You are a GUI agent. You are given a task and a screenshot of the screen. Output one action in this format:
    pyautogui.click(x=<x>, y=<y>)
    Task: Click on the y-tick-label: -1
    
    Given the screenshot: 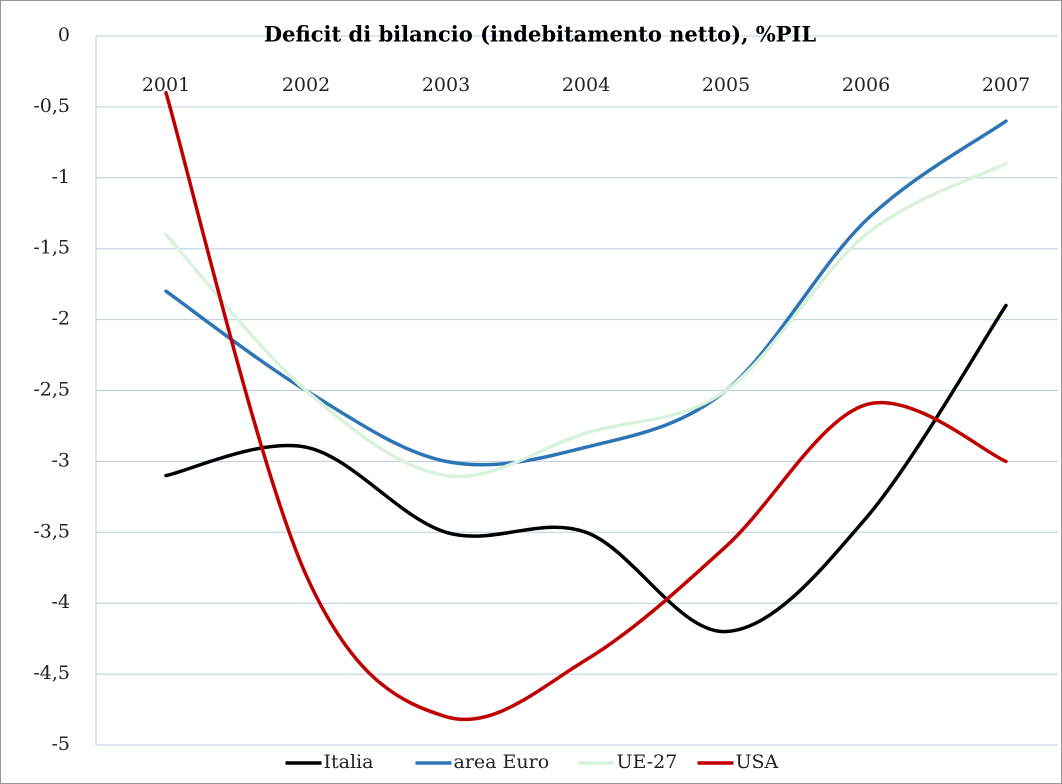 What is the action you would take?
    pyautogui.click(x=60, y=177)
    